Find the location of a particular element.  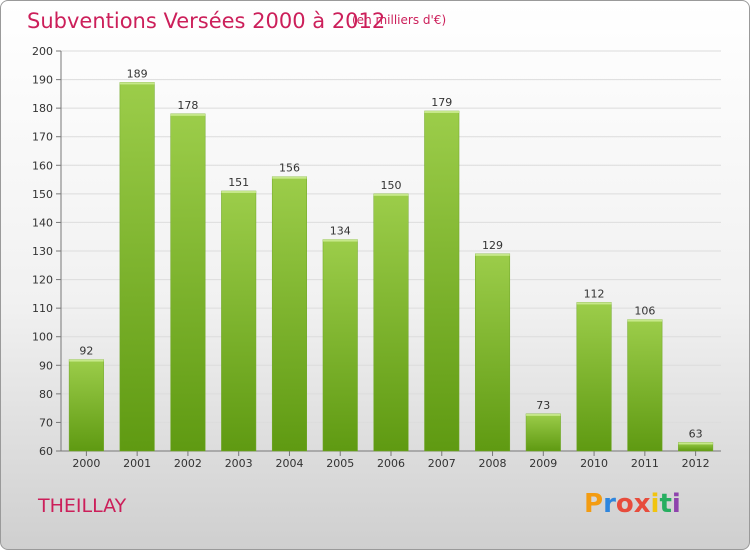

bar-2003 is located at coordinates (239, 321).